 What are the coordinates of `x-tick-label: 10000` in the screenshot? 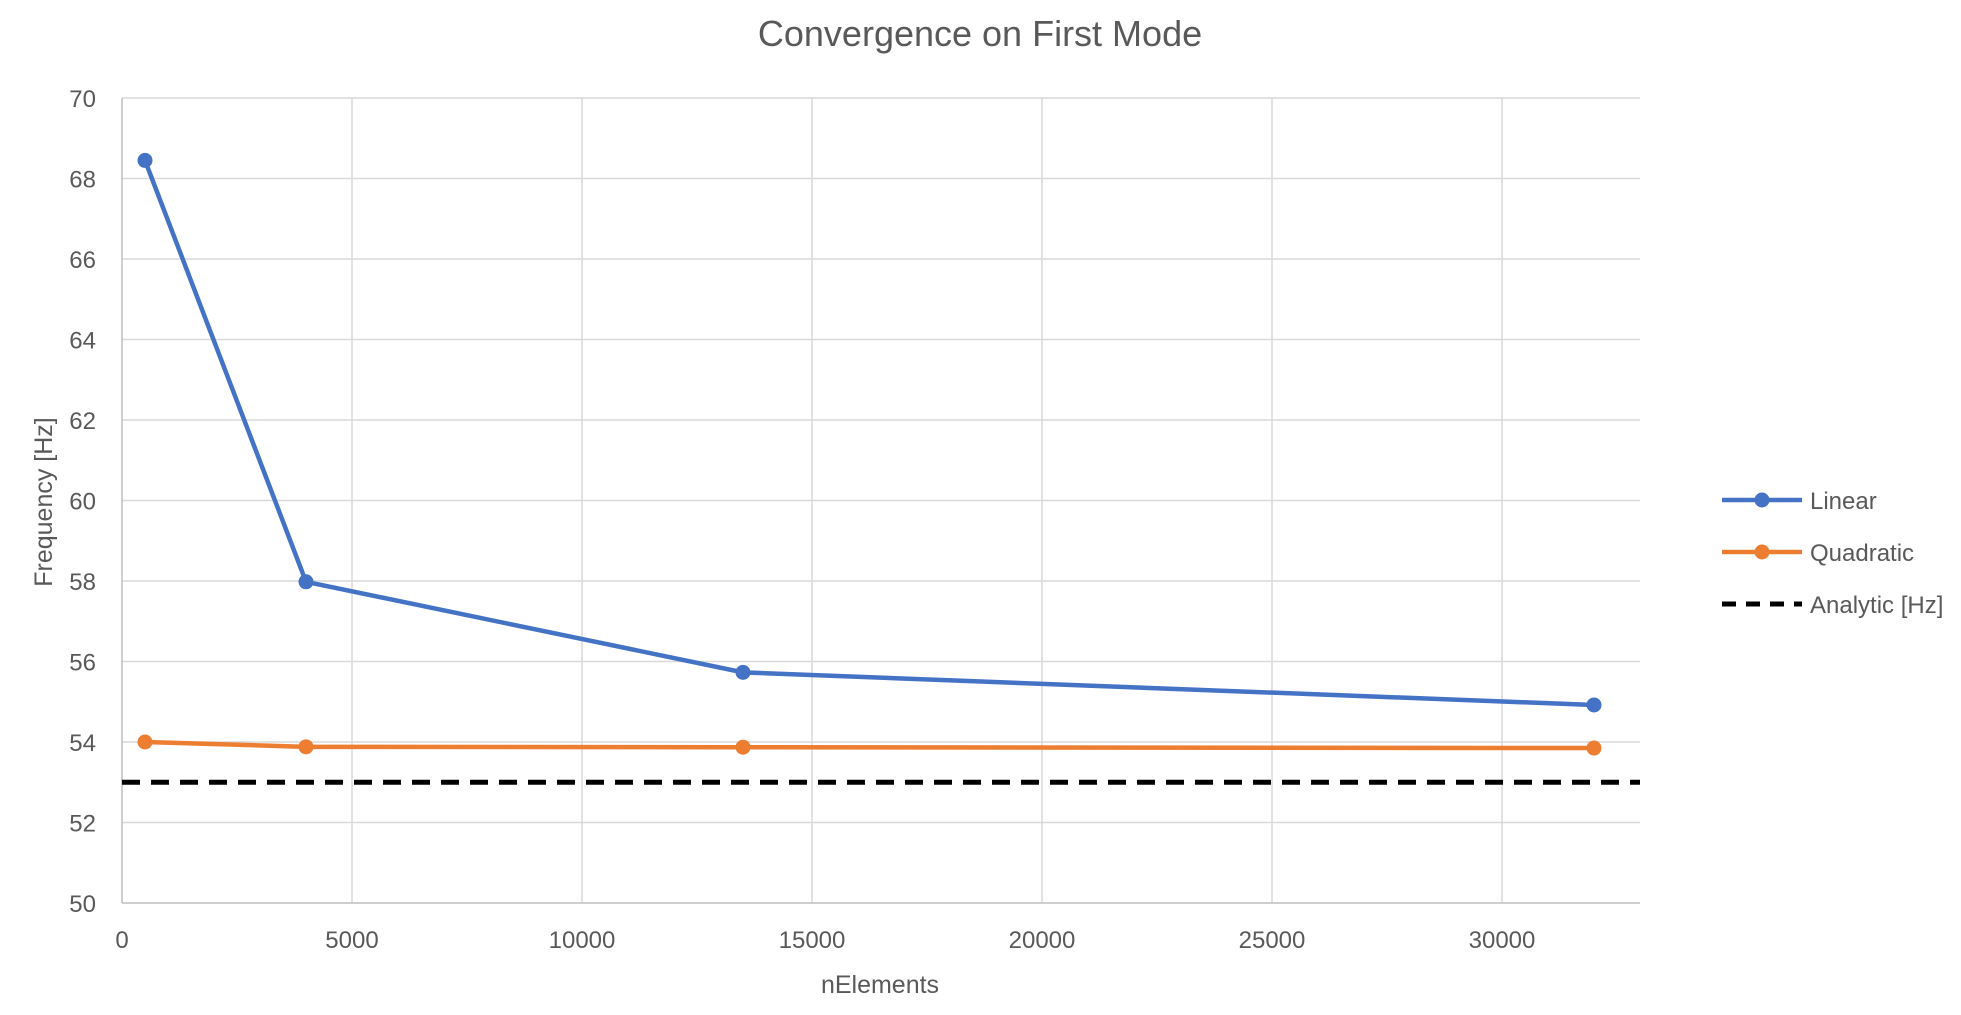 It's located at (582, 940).